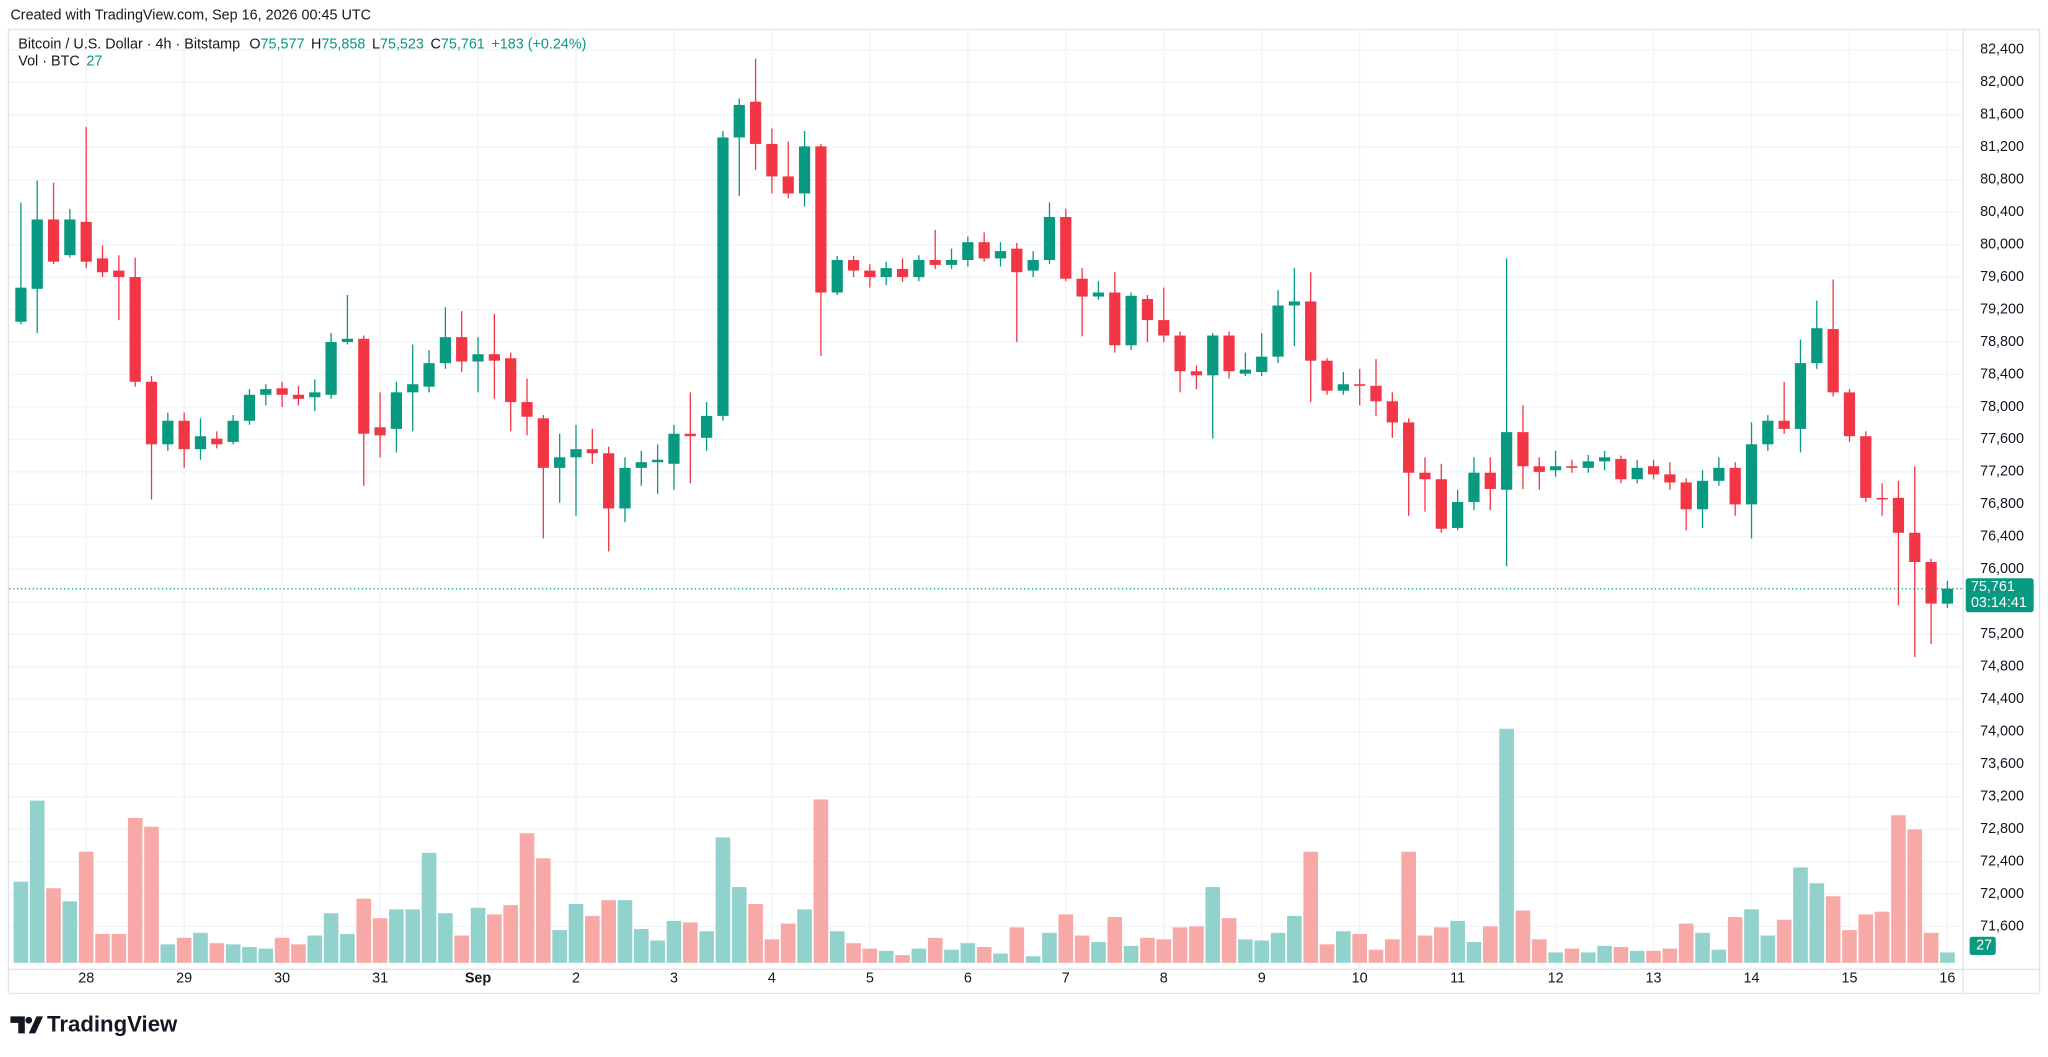 The height and width of the screenshot is (1057, 2048). What do you see at coordinates (2002, 277) in the screenshot?
I see `y-tick-label: 79,600` at bounding box center [2002, 277].